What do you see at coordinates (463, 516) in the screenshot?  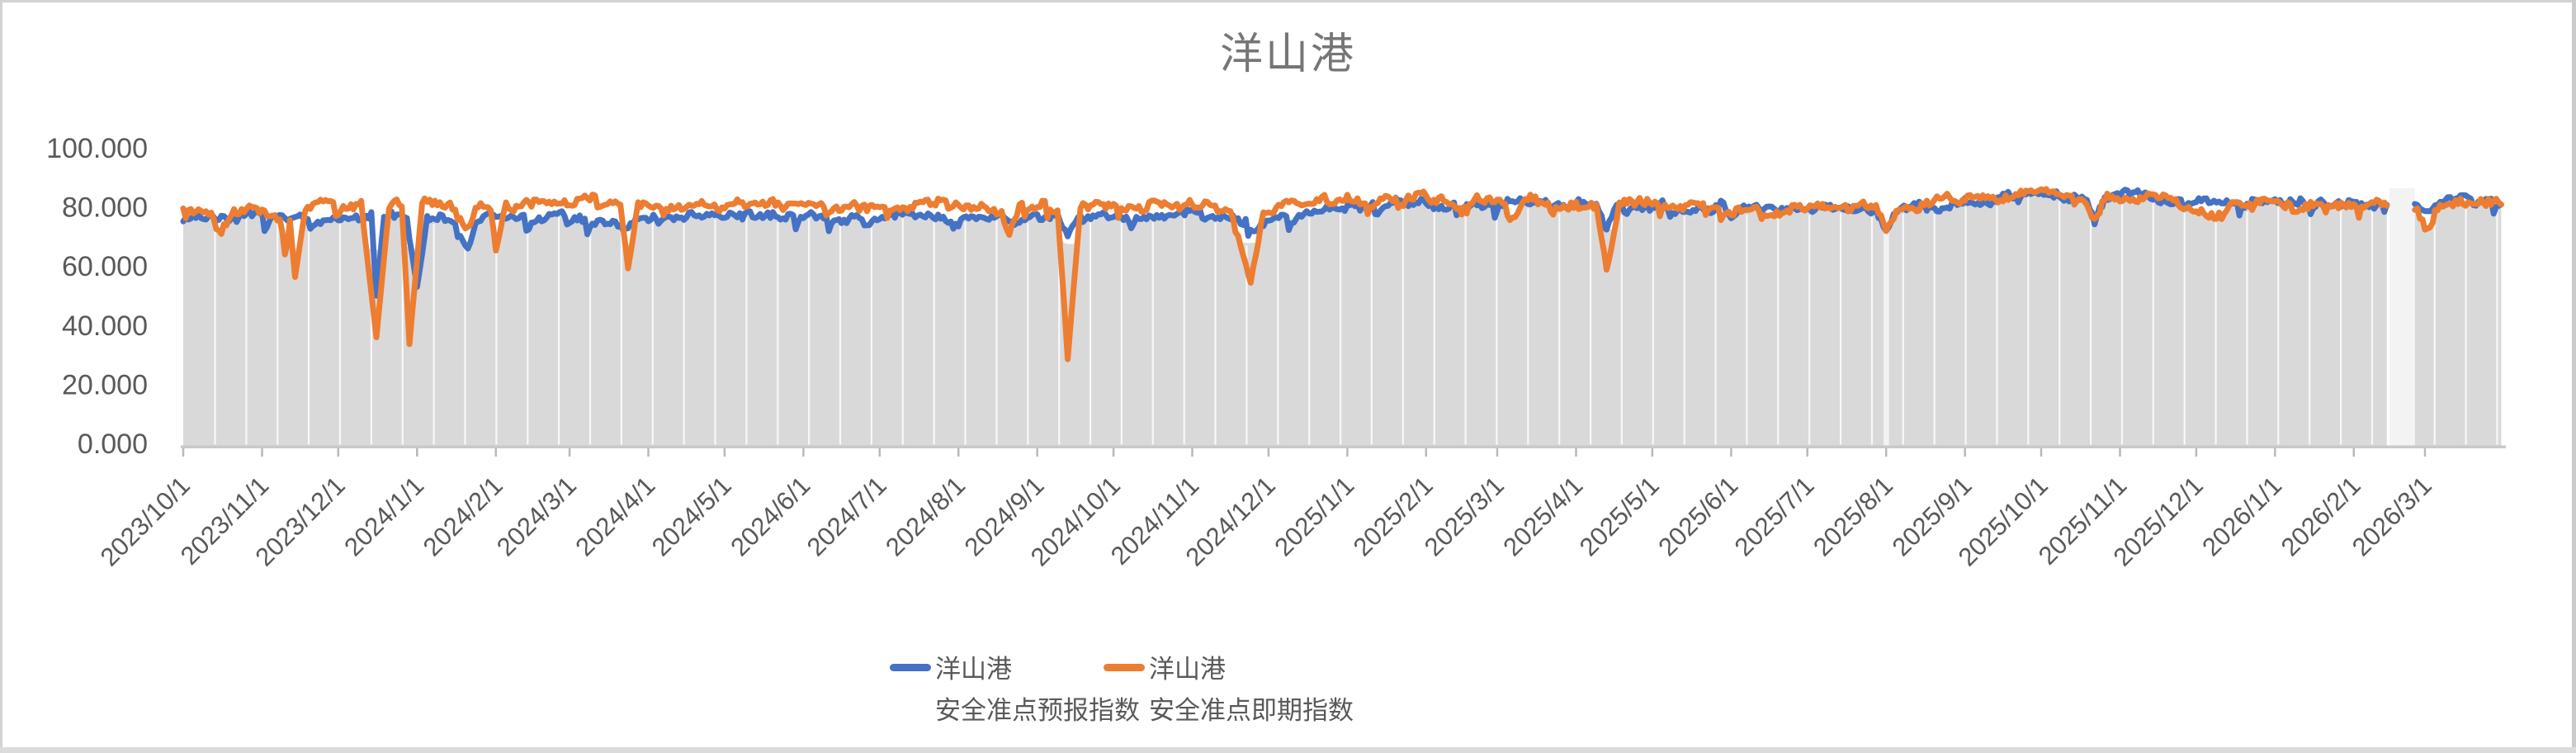 I see `x-tick-label: 2024/2/1` at bounding box center [463, 516].